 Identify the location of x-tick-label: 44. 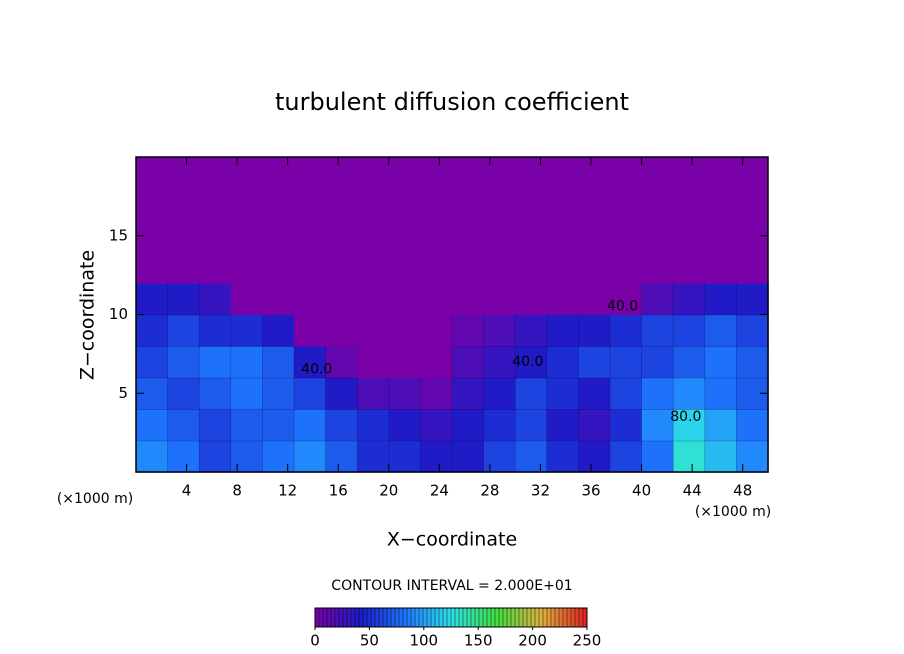
(692, 491).